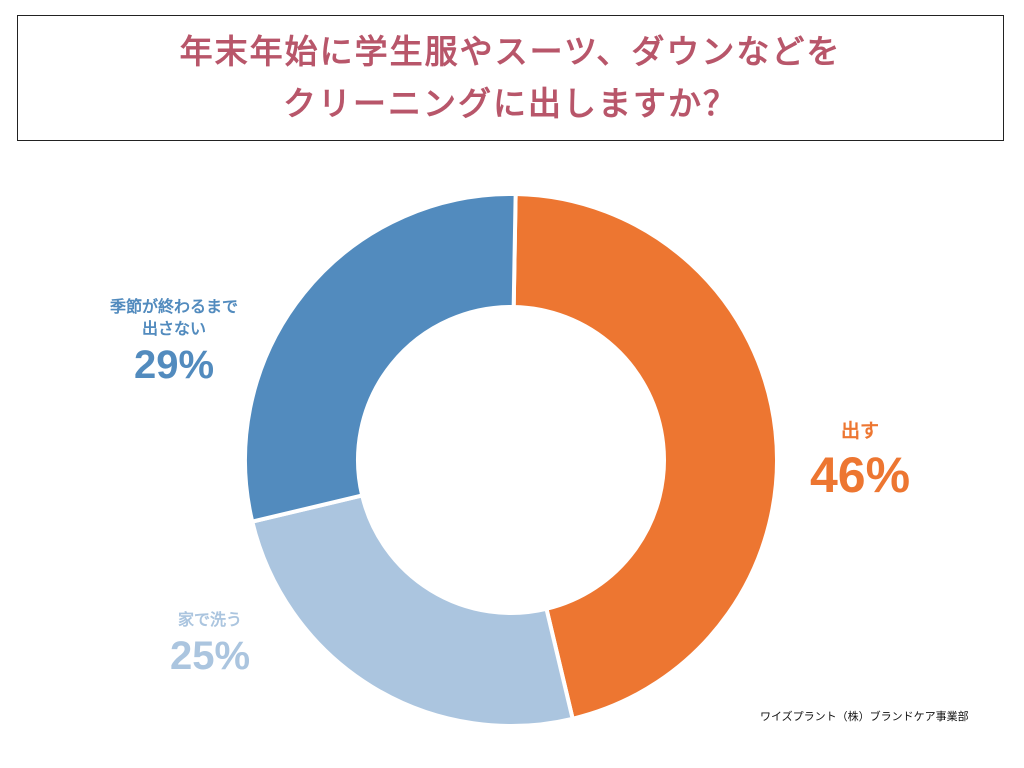  Describe the element at coordinates (173, 306) in the screenshot. I see `label-kisetsu-name-line-1: 季節が終わるまで` at that location.